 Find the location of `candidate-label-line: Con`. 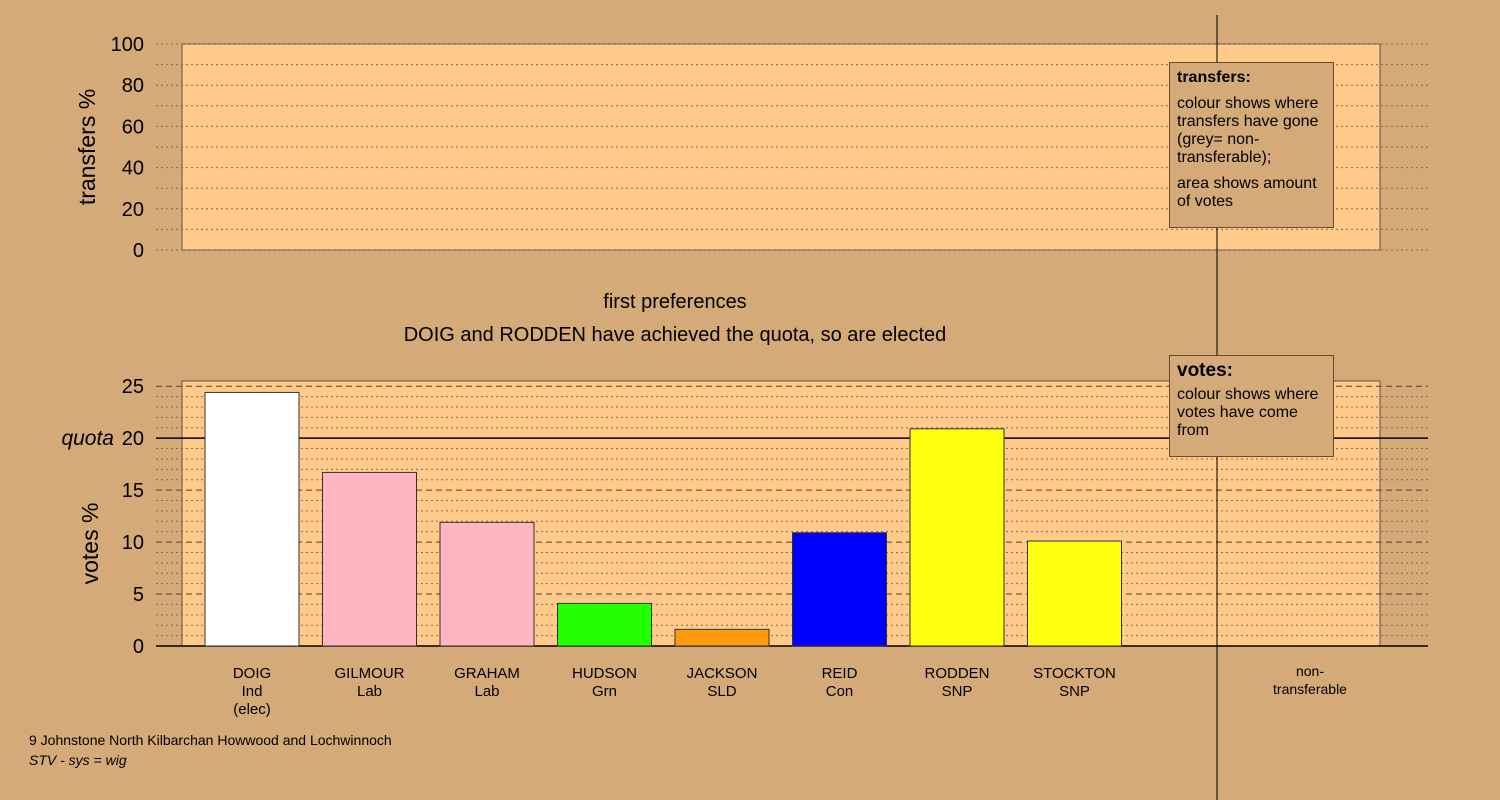

candidate-label-line: Con is located at coordinates (840, 691).